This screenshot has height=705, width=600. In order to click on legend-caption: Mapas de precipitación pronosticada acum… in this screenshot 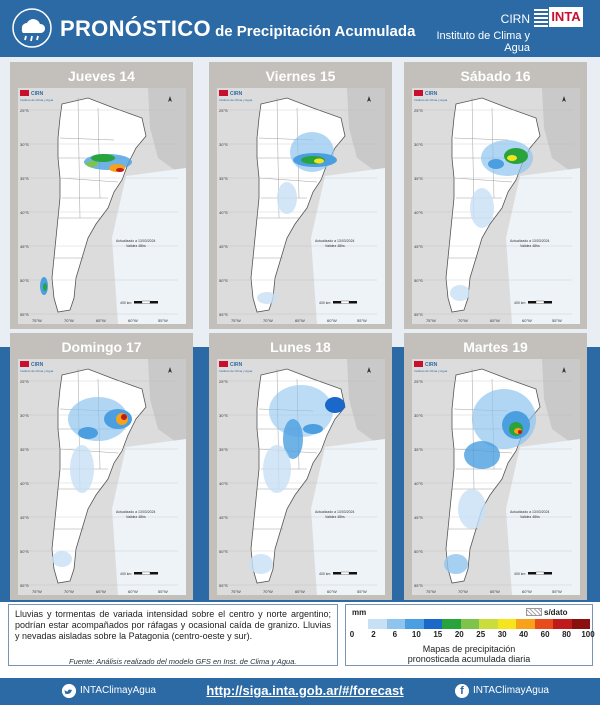, I will do `click(469, 654)`.